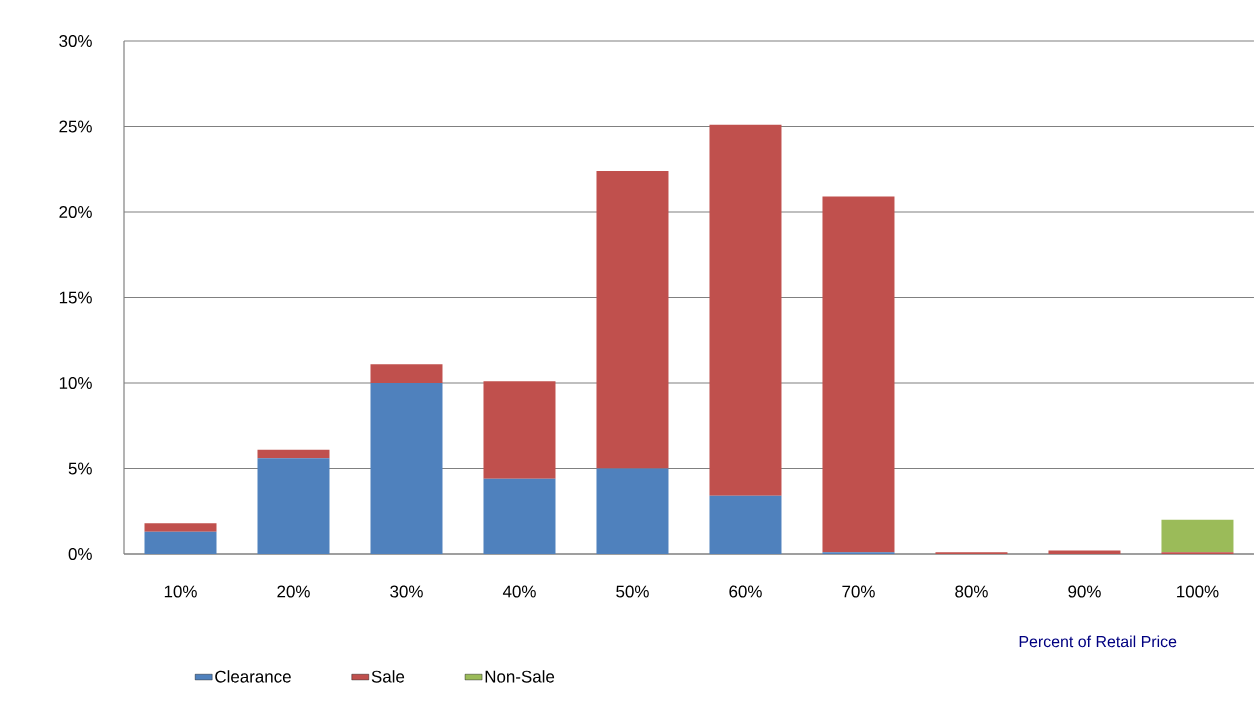  Describe the element at coordinates (180, 591) in the screenshot. I see `x-tick-label: 10%` at that location.